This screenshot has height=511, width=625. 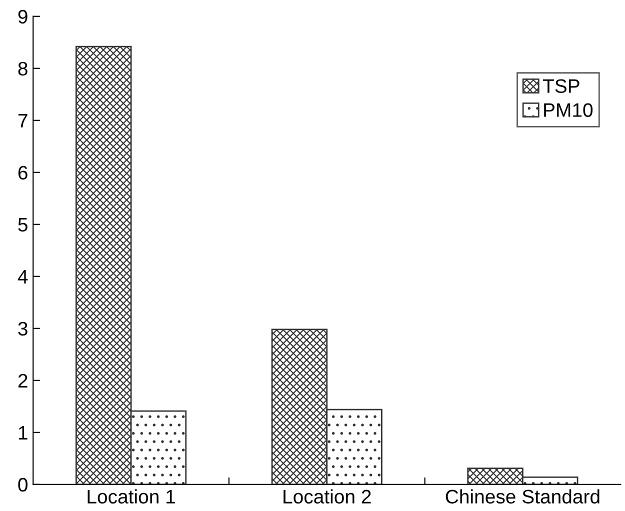 I want to click on x-tick-label: Location 2, so click(x=327, y=496).